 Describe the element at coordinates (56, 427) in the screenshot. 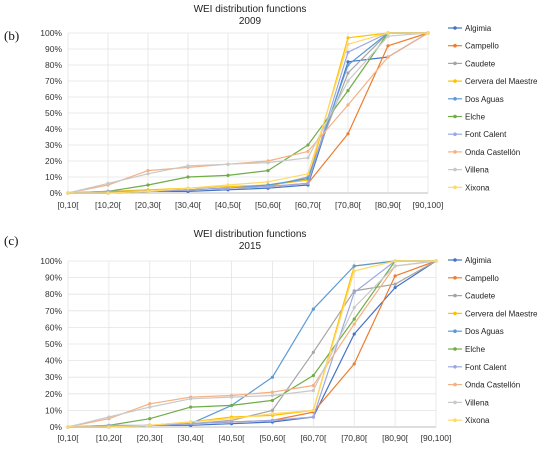

I see `y-tick-label: 0%` at that location.